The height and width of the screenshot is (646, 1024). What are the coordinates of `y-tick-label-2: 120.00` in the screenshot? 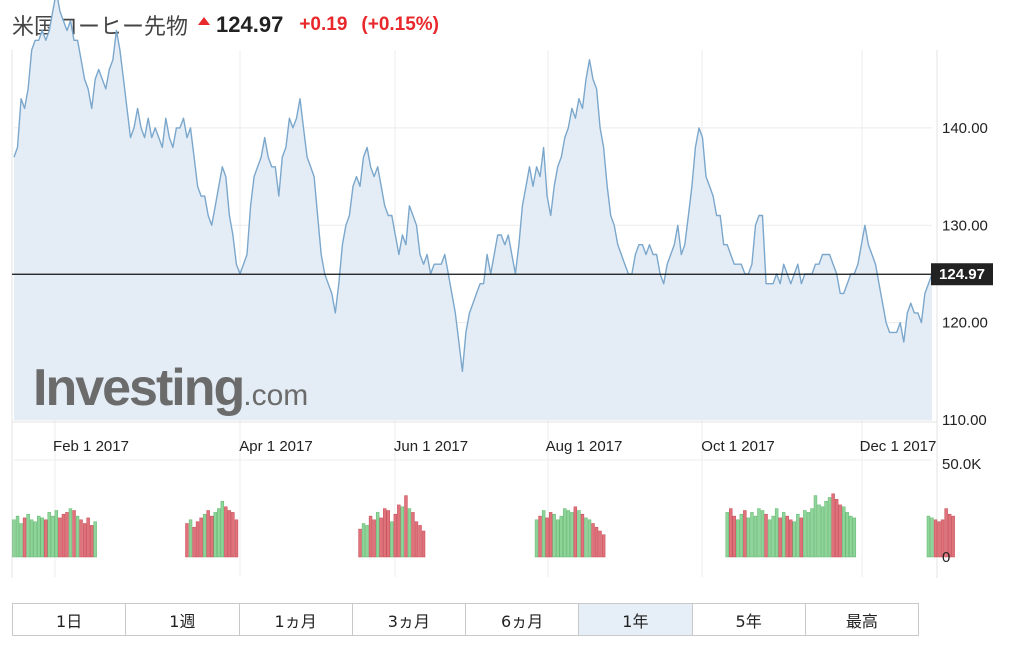 It's located at (965, 323).